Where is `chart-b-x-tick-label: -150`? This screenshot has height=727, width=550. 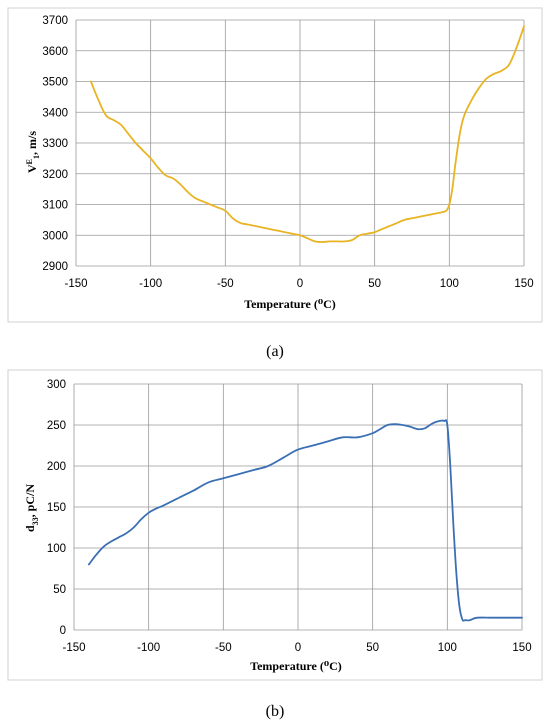
chart-b-x-tick-label: -150 is located at coordinates (73, 648).